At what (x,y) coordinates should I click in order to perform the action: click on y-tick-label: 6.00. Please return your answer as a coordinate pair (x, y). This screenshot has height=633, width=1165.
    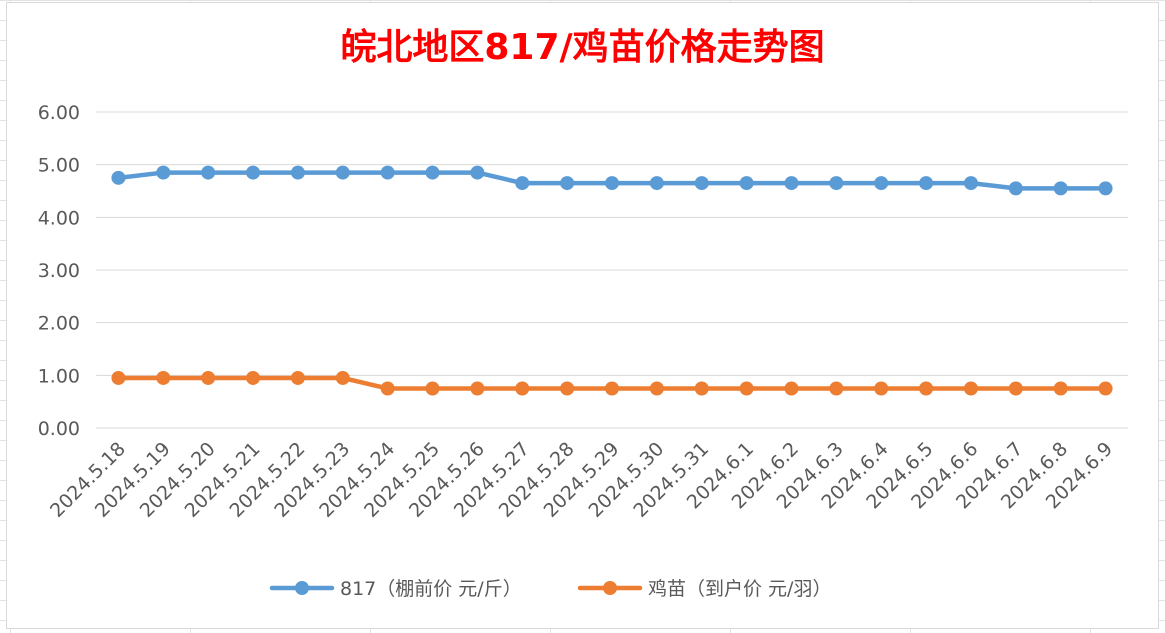
    Looking at the image, I should click on (59, 113).